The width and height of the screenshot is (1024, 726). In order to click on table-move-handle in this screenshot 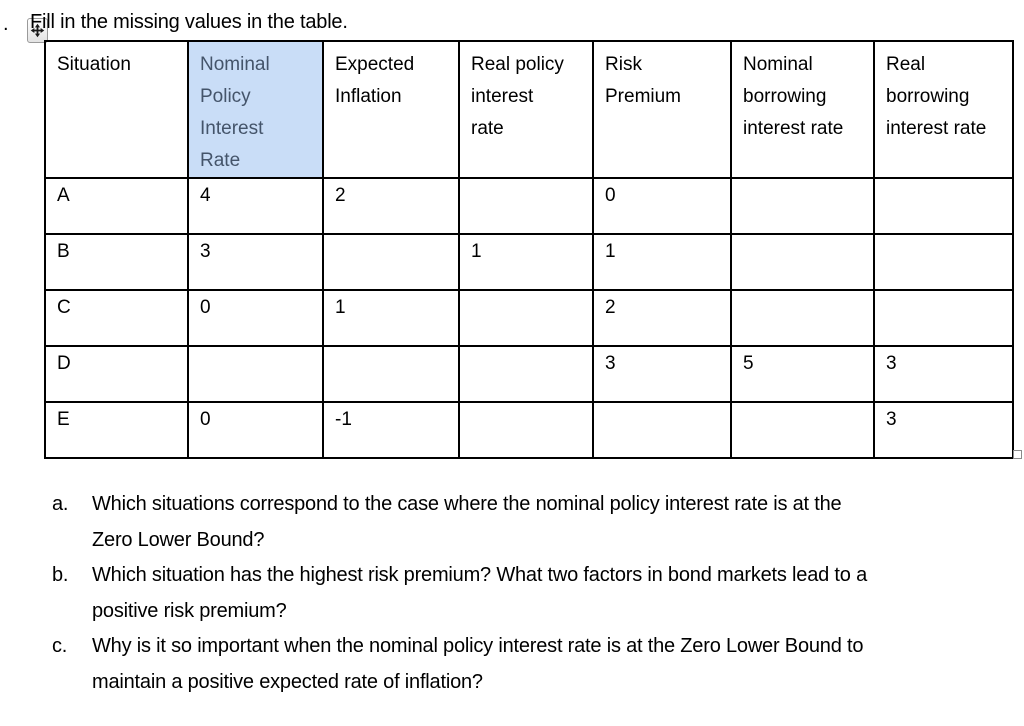, I will do `click(37, 30)`.